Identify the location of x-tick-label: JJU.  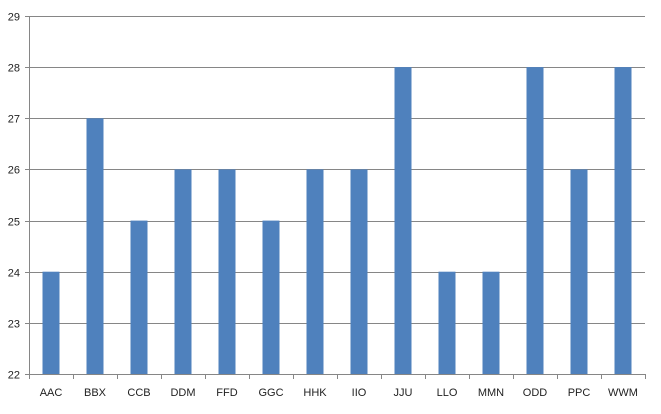
(403, 393).